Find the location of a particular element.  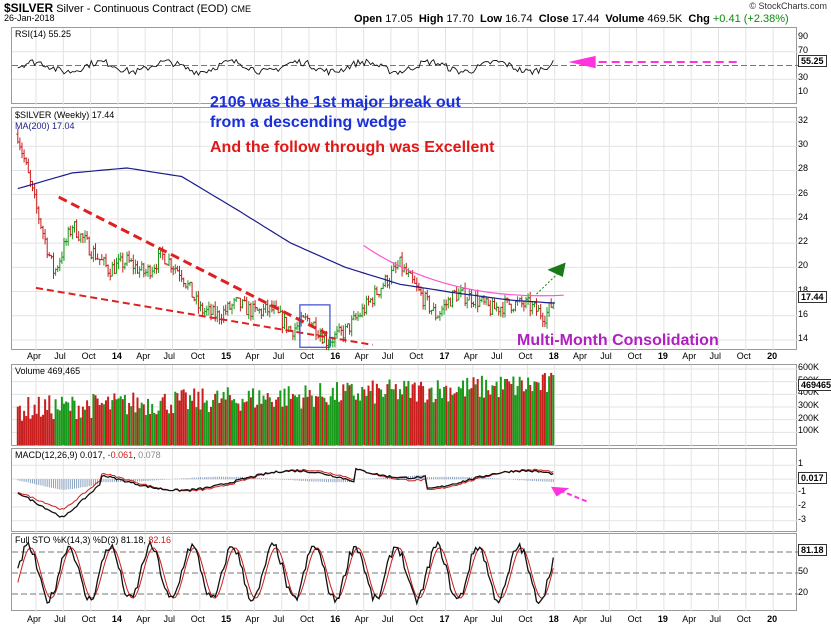

x-tick-label: 16 is located at coordinates (335, 356).